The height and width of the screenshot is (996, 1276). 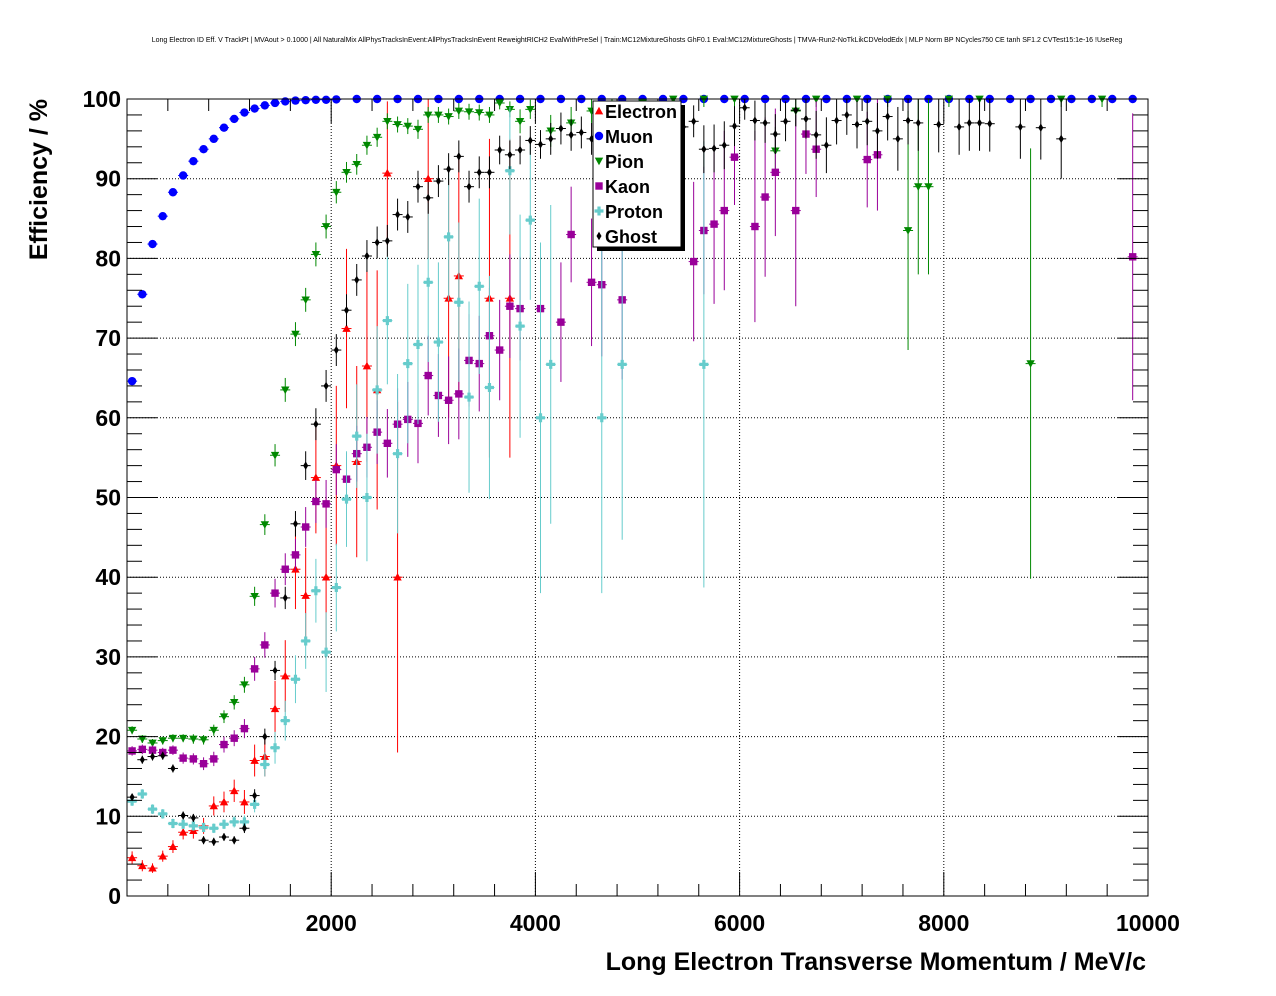 I want to click on y-axis-title: Efficiency / %, so click(x=39, y=179).